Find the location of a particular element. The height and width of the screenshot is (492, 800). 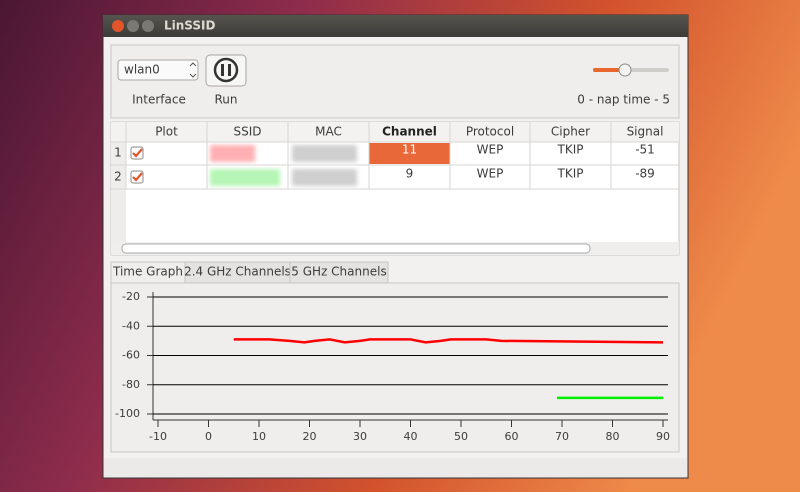

slider-fill is located at coordinates (608, 70).